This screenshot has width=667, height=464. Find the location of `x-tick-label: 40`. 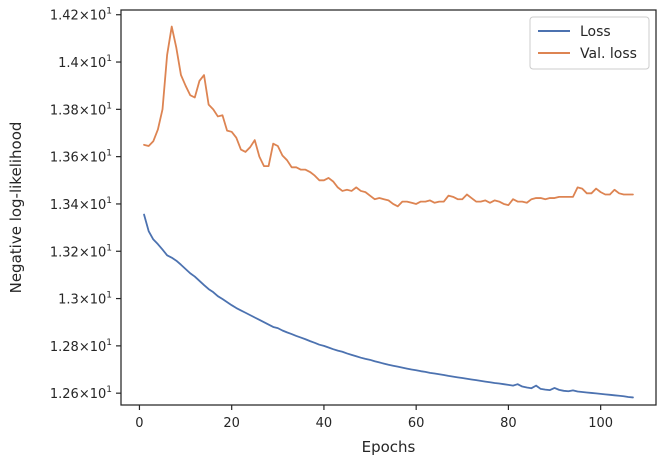

x-tick-label: 40 is located at coordinates (324, 423).